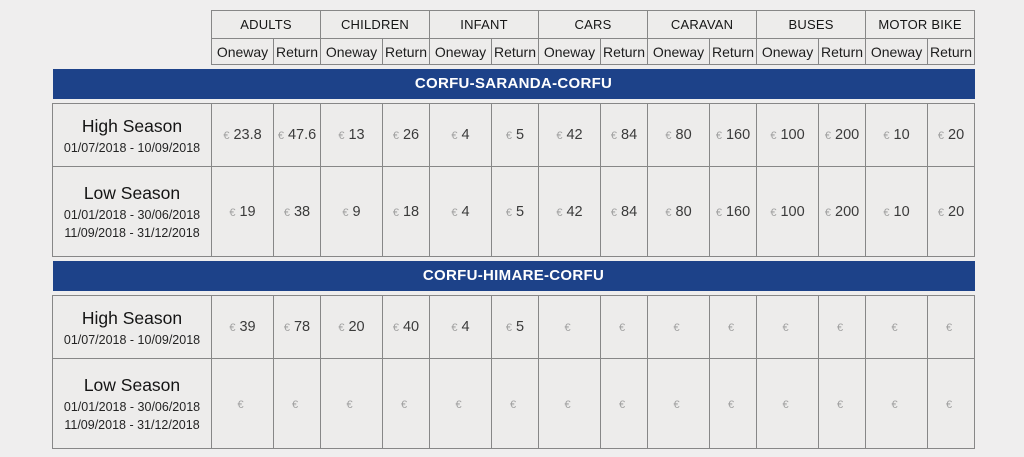 The width and height of the screenshot is (1024, 457). I want to click on route-banner-cell: CORFU-SARANDA-CORFU, so click(513, 84).